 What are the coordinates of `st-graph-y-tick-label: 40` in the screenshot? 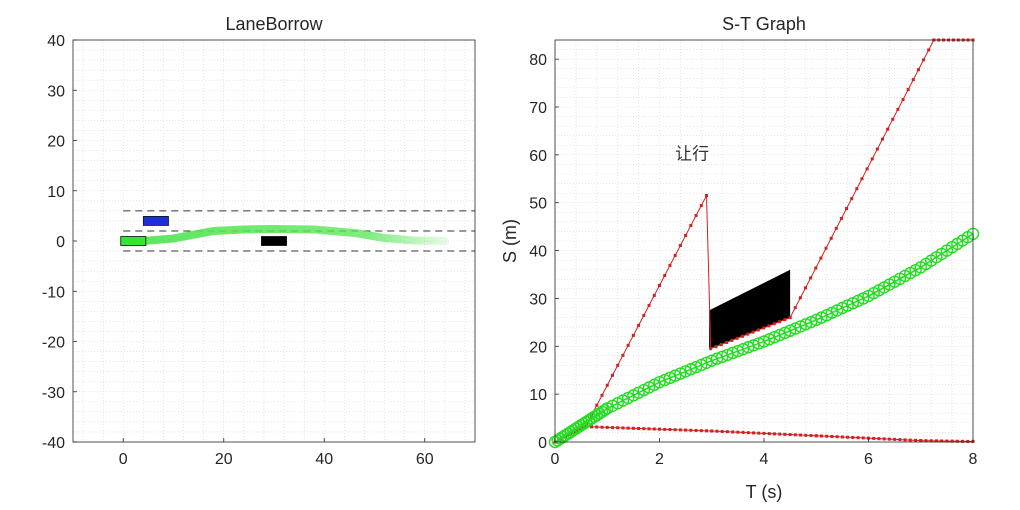 It's located at (538, 252).